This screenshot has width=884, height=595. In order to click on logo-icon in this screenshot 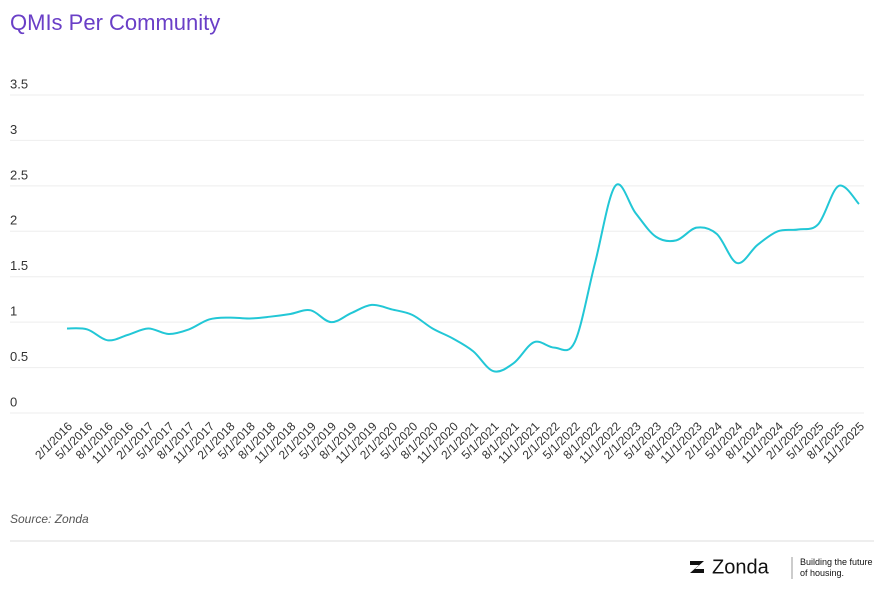, I will do `click(697, 567)`.